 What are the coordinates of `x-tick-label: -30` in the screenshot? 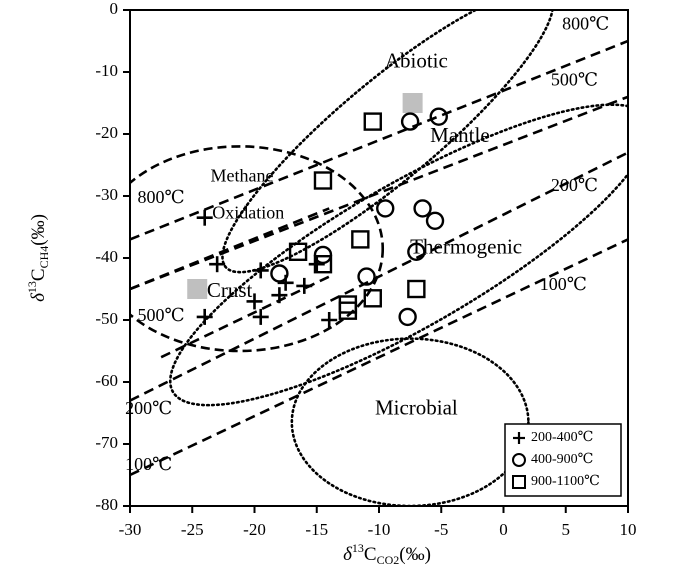 It's located at (130, 529).